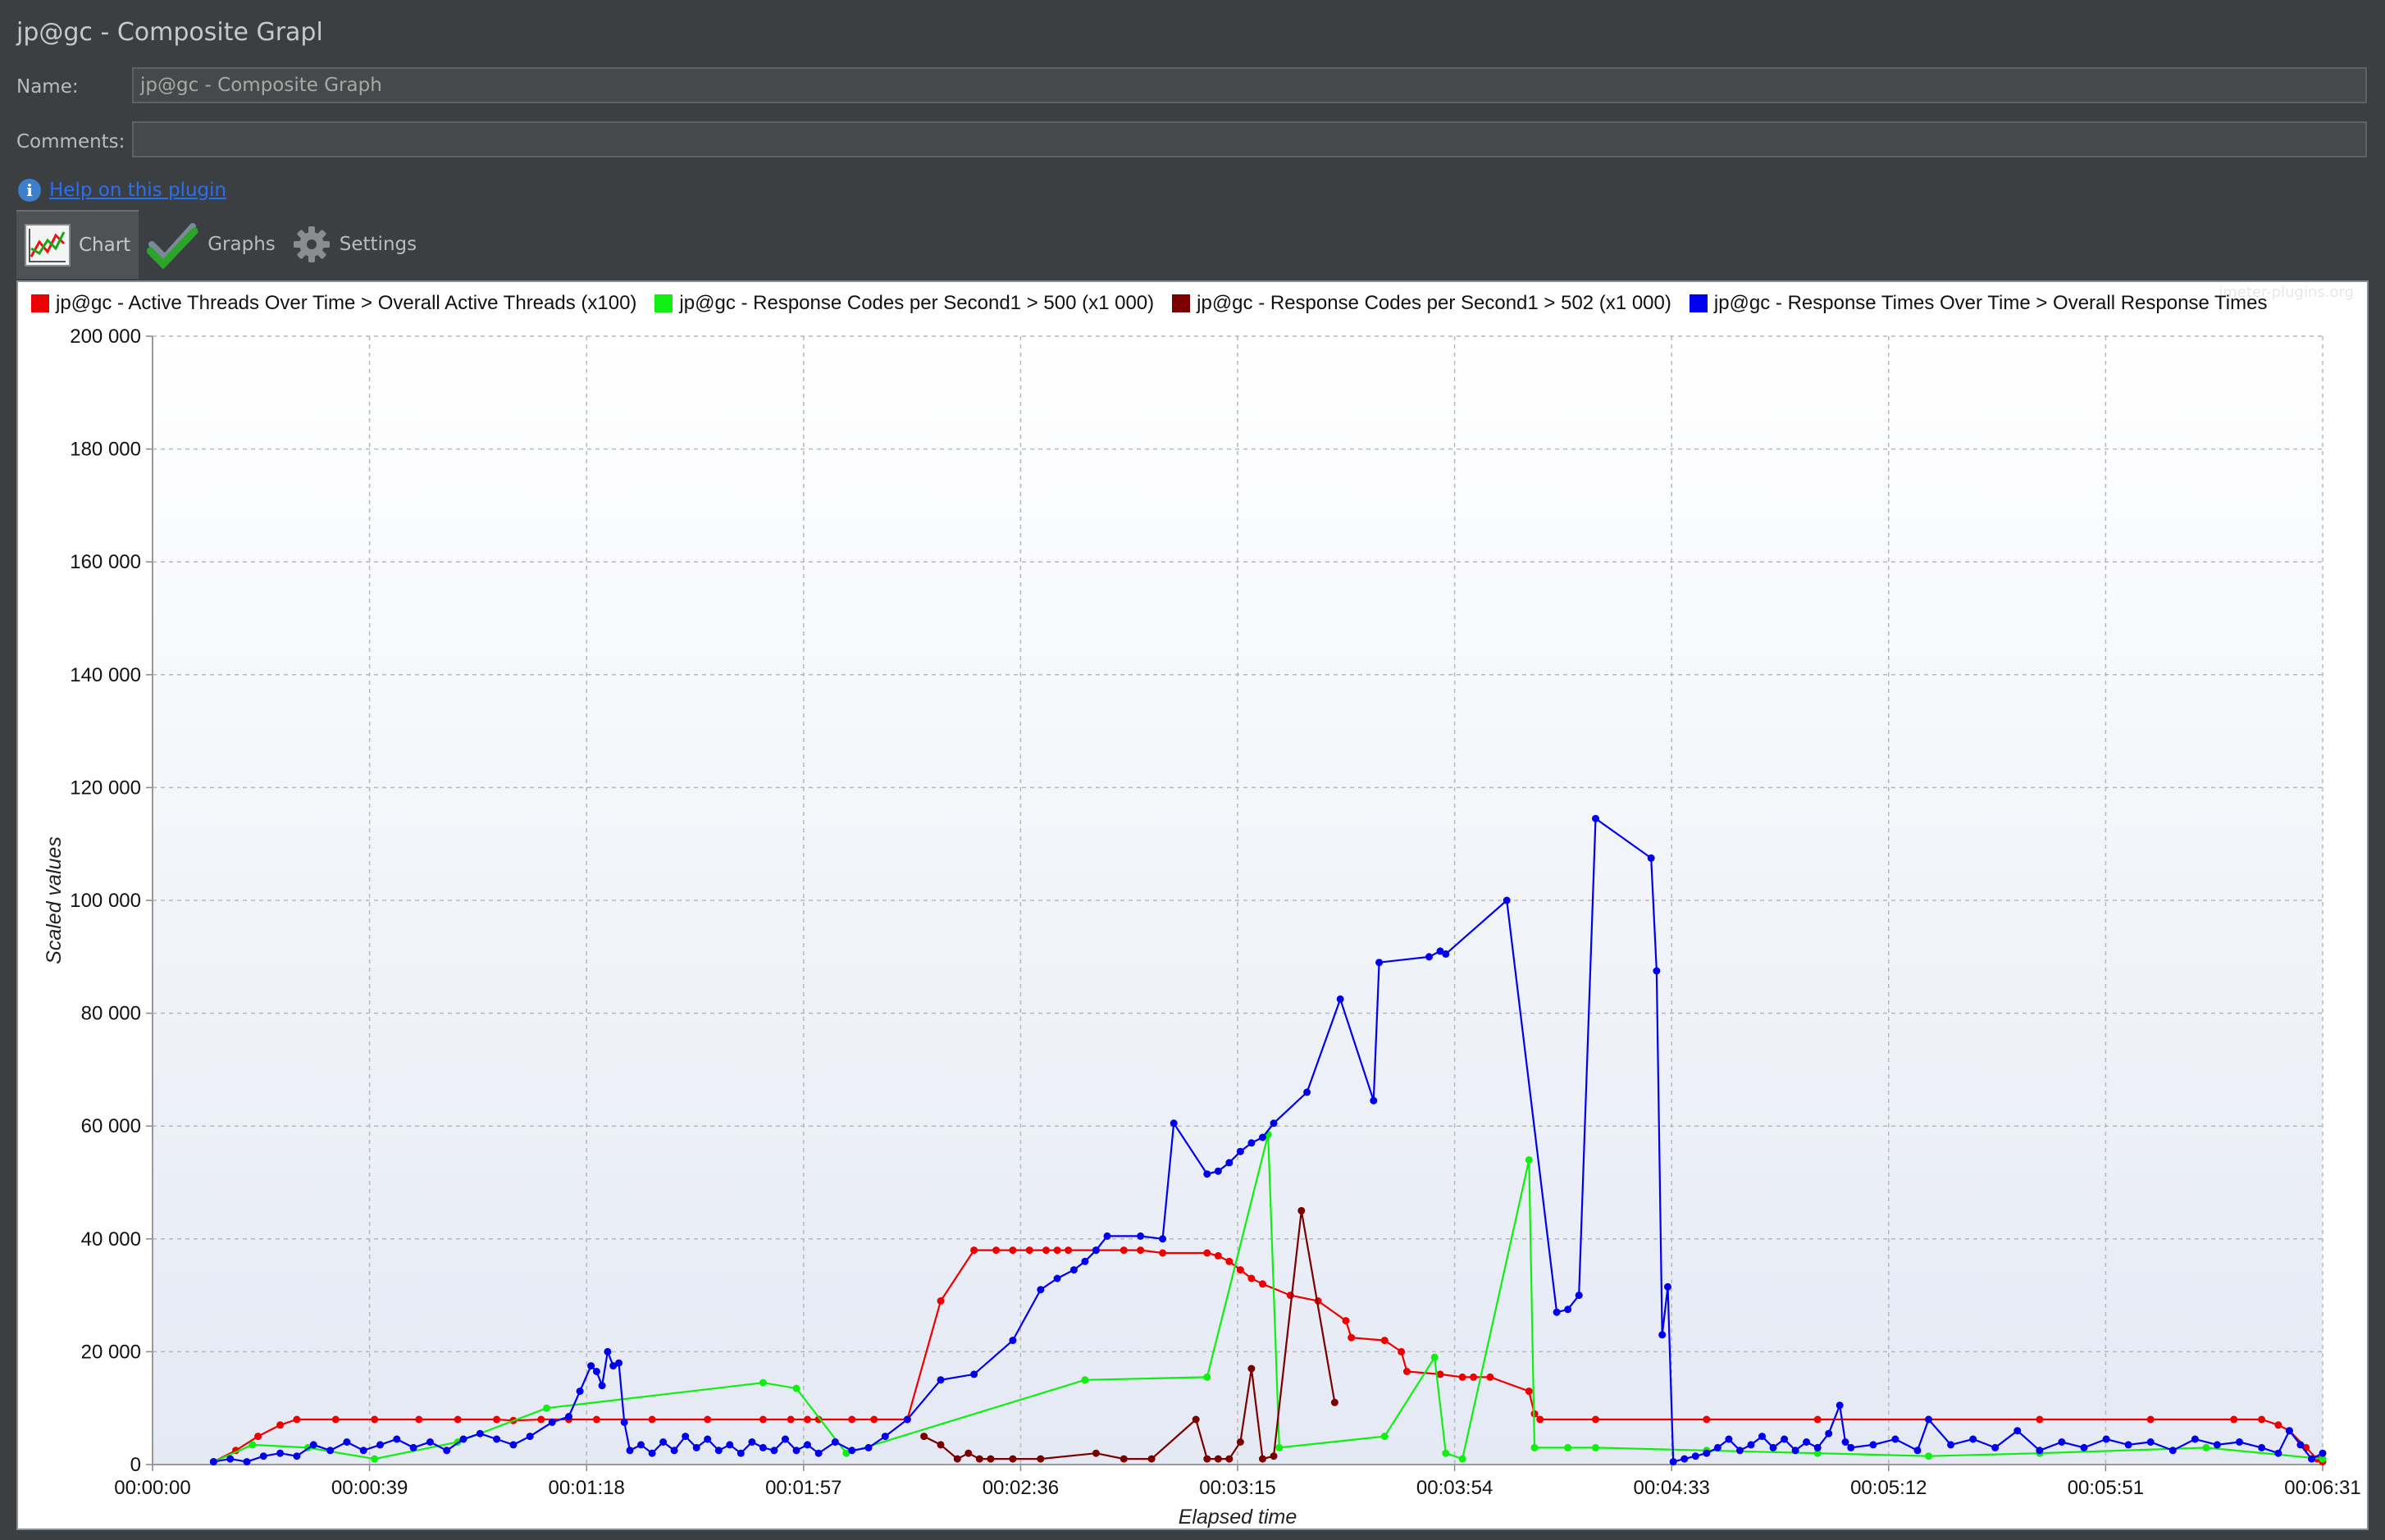 The image size is (2385, 1540). Describe the element at coordinates (1238, 1517) in the screenshot. I see `x-axis-label: Elapsed time` at that location.